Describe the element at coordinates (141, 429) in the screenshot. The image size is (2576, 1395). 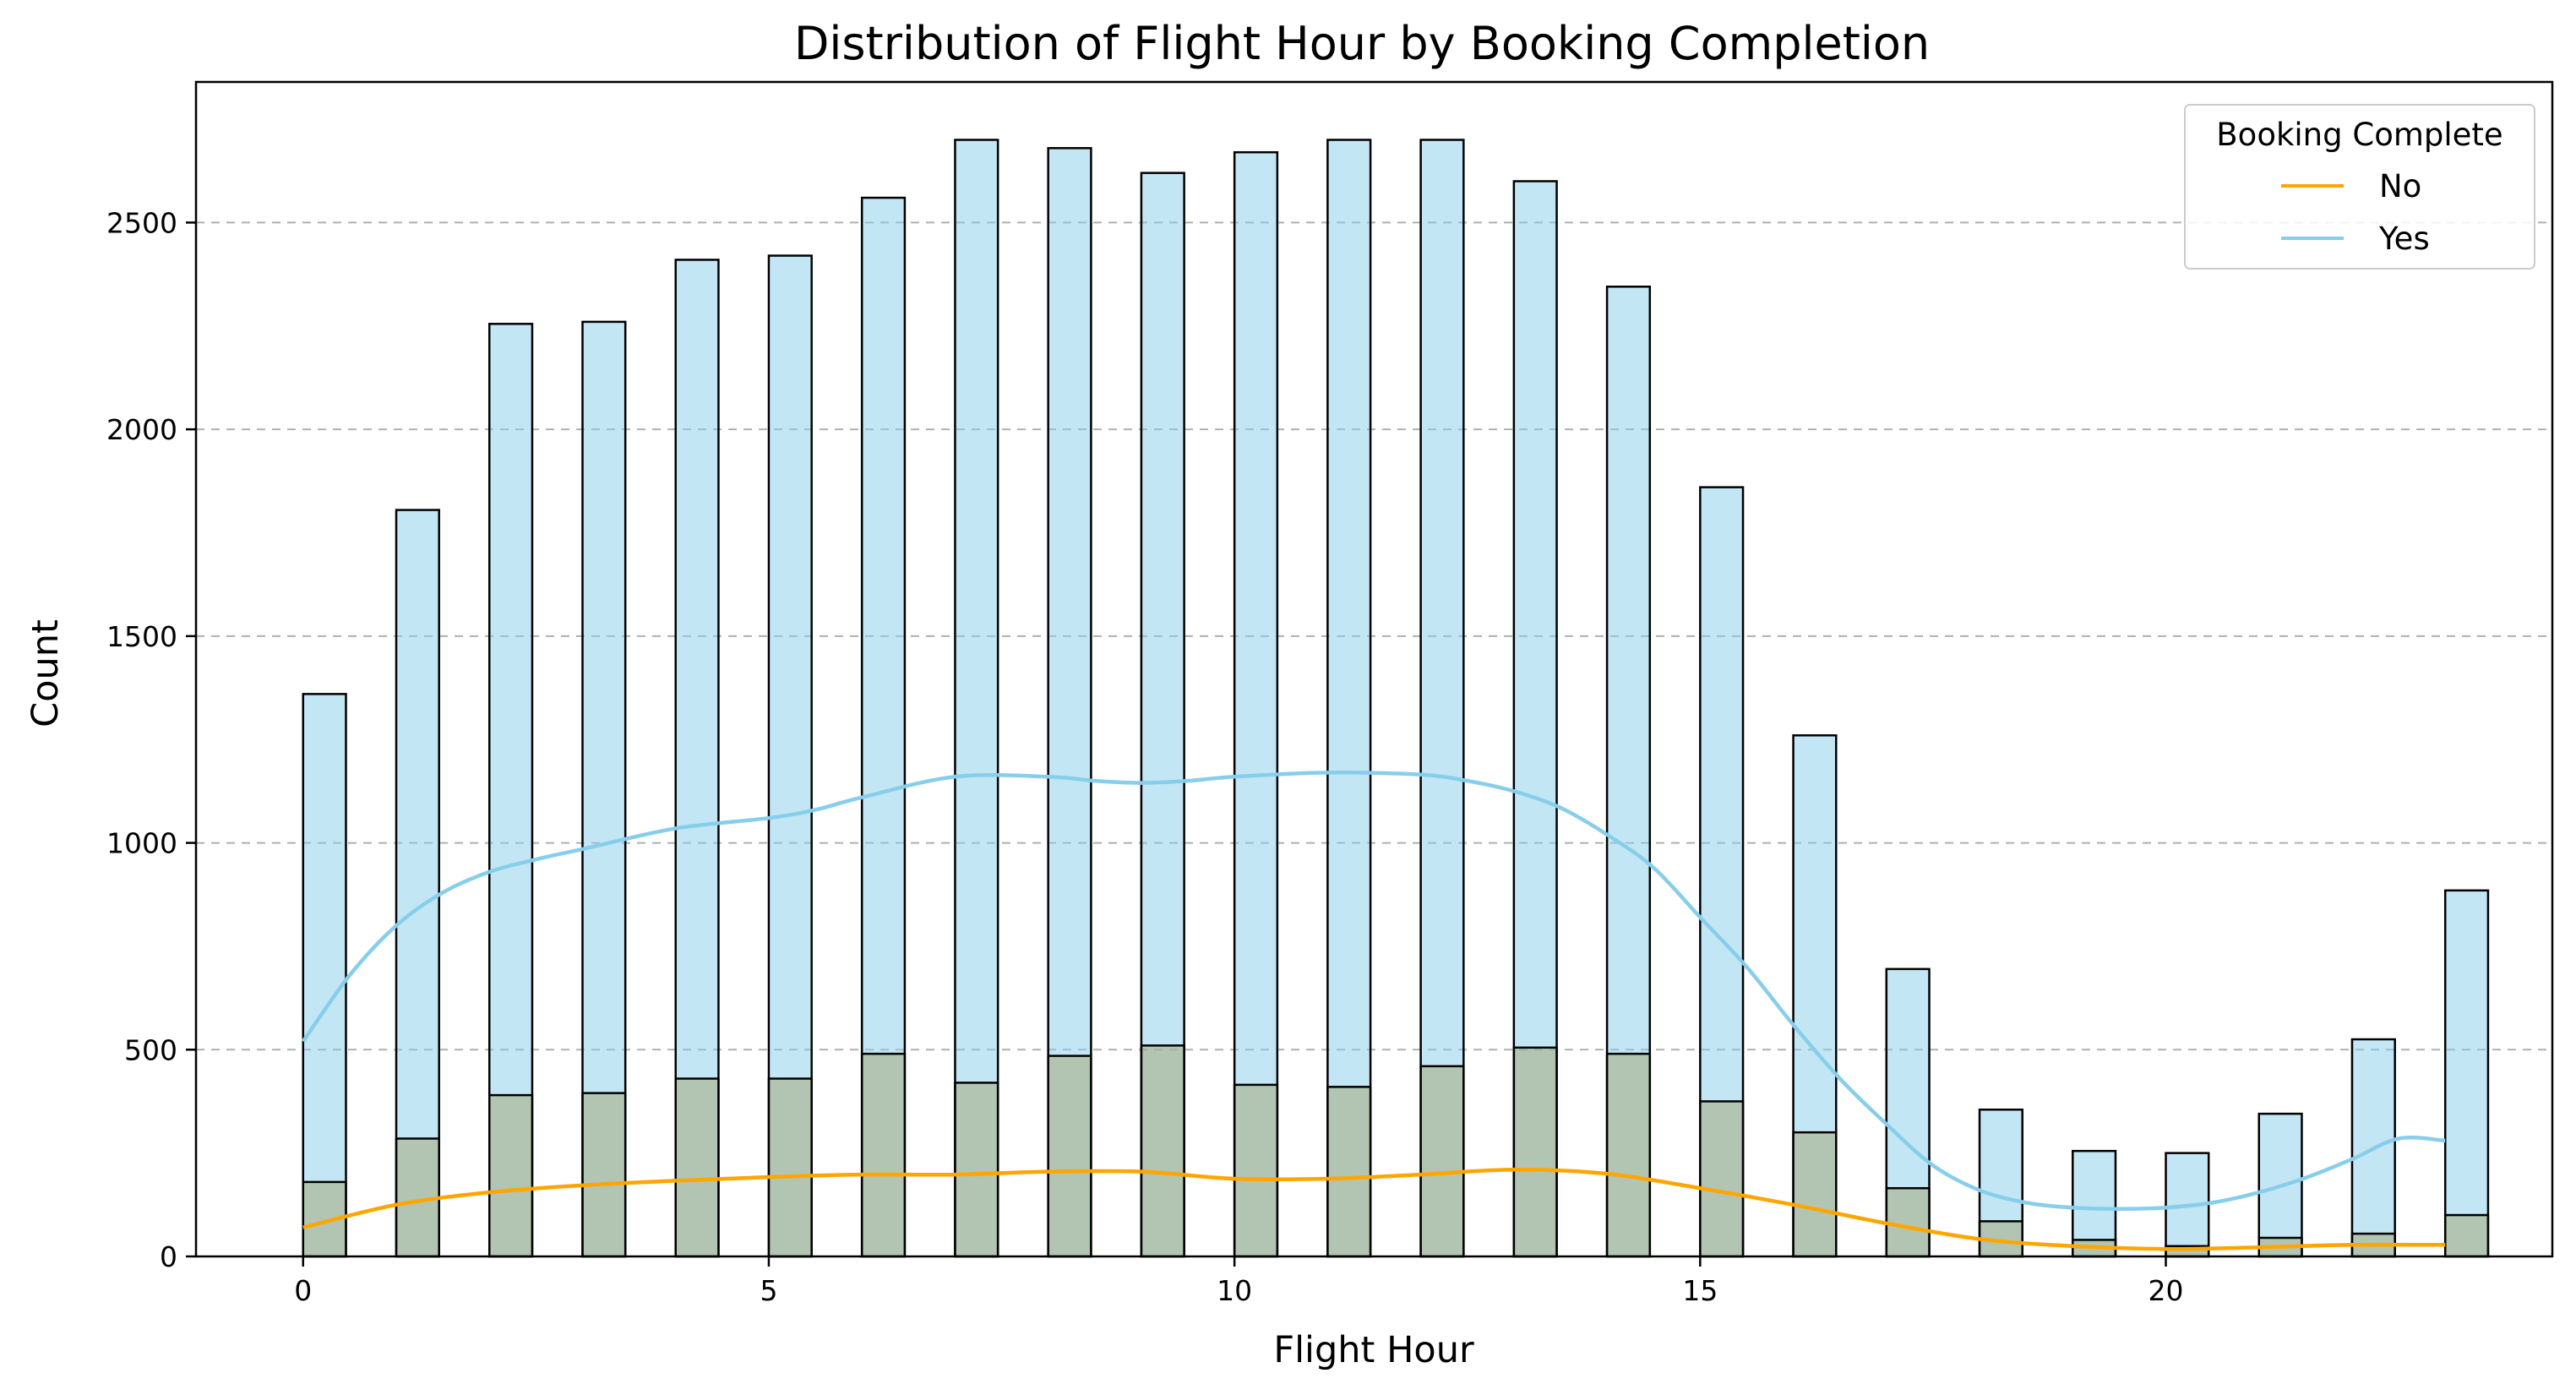
I see `y-tick-label: 2000` at that location.